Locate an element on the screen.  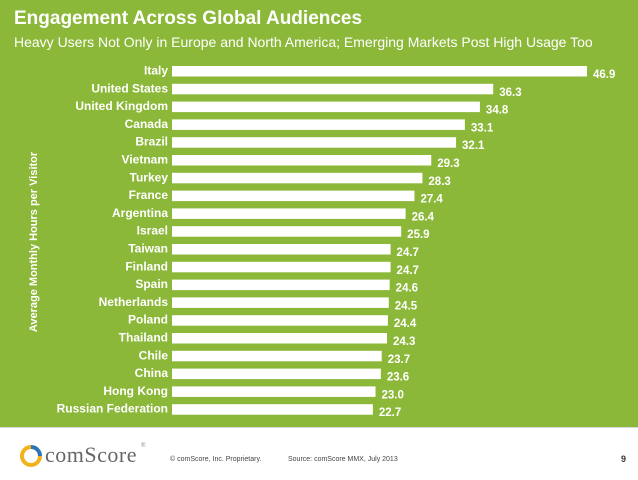
value-label: 26.4 is located at coordinates (423, 217).